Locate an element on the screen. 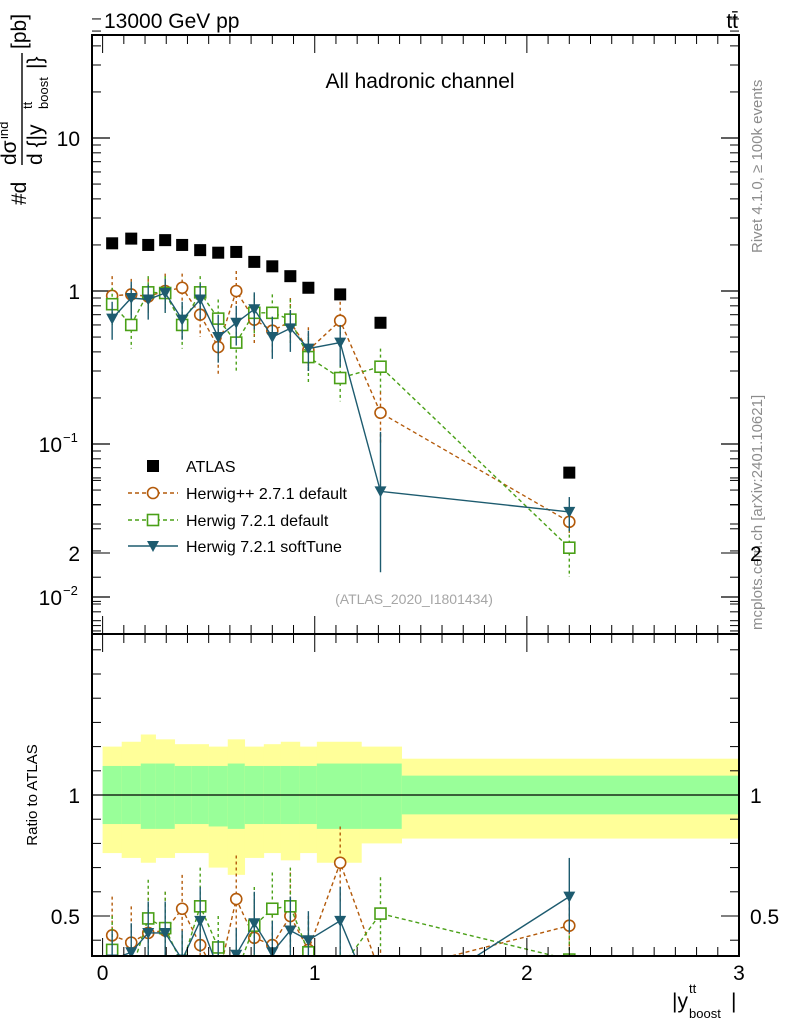 The image size is (786, 1024). main-y-axis-label: #d dσ ind d {|y tt boost |} [pb] is located at coordinates (25, 109).